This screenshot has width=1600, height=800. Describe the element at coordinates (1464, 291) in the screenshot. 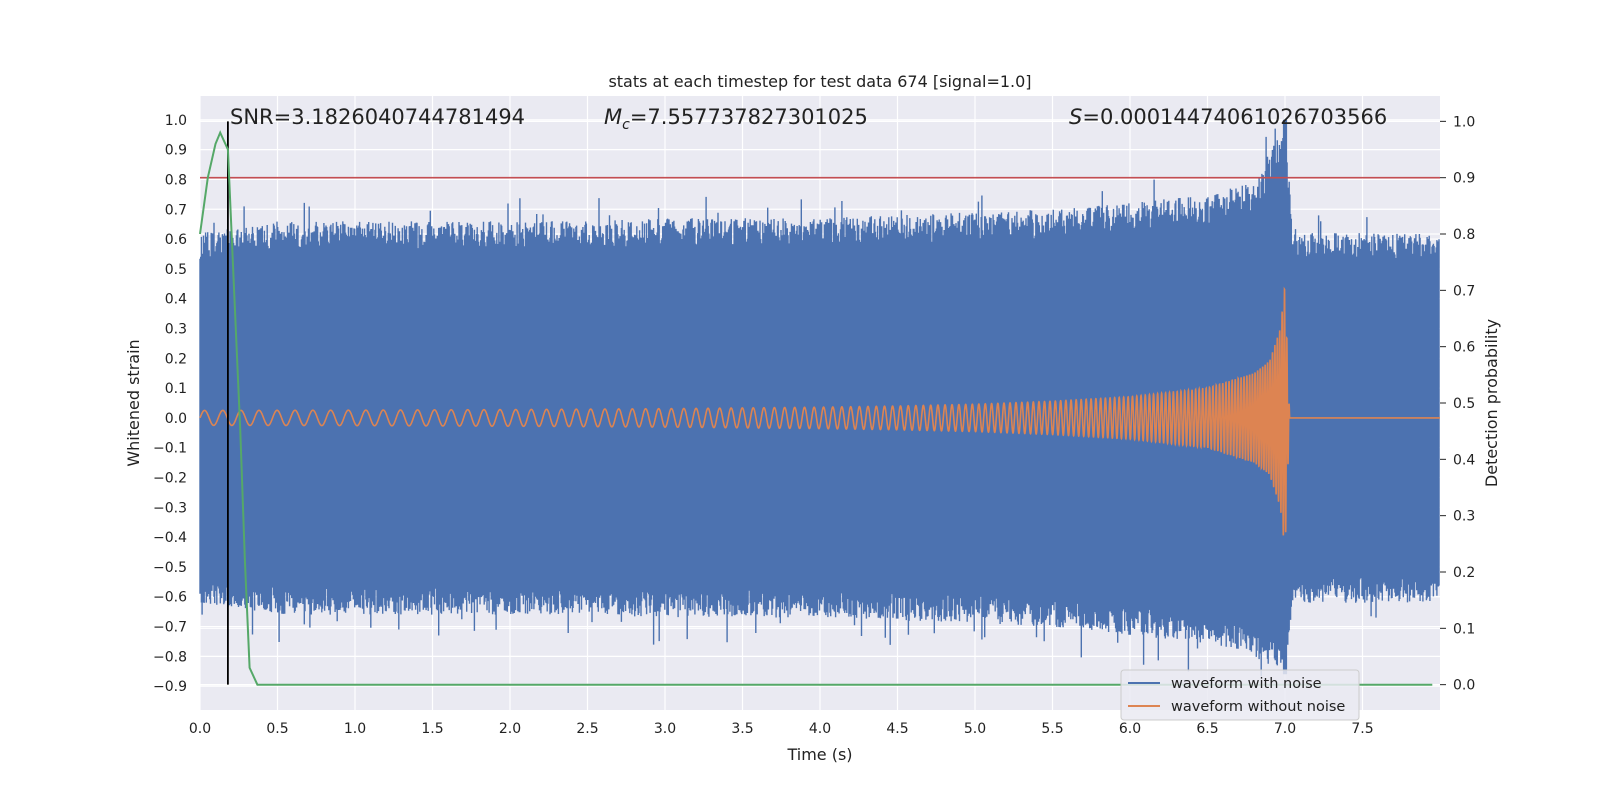

I see `y2-tick-label: 0.7` at that location.